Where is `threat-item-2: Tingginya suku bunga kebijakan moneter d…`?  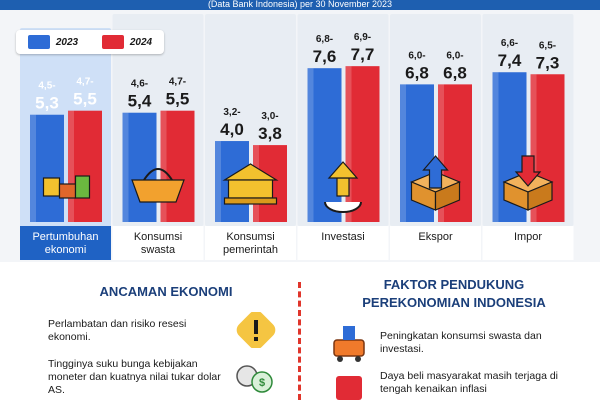
threat-item-2: Tingginya suku bunga kebijakan moneter d… is located at coordinates (134, 377).